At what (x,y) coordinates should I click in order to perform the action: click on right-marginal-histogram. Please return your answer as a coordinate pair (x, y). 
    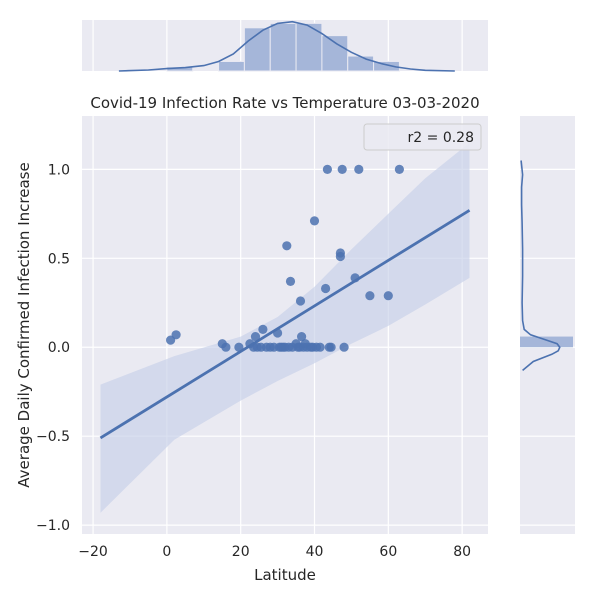
    Looking at the image, I should click on (546, 342).